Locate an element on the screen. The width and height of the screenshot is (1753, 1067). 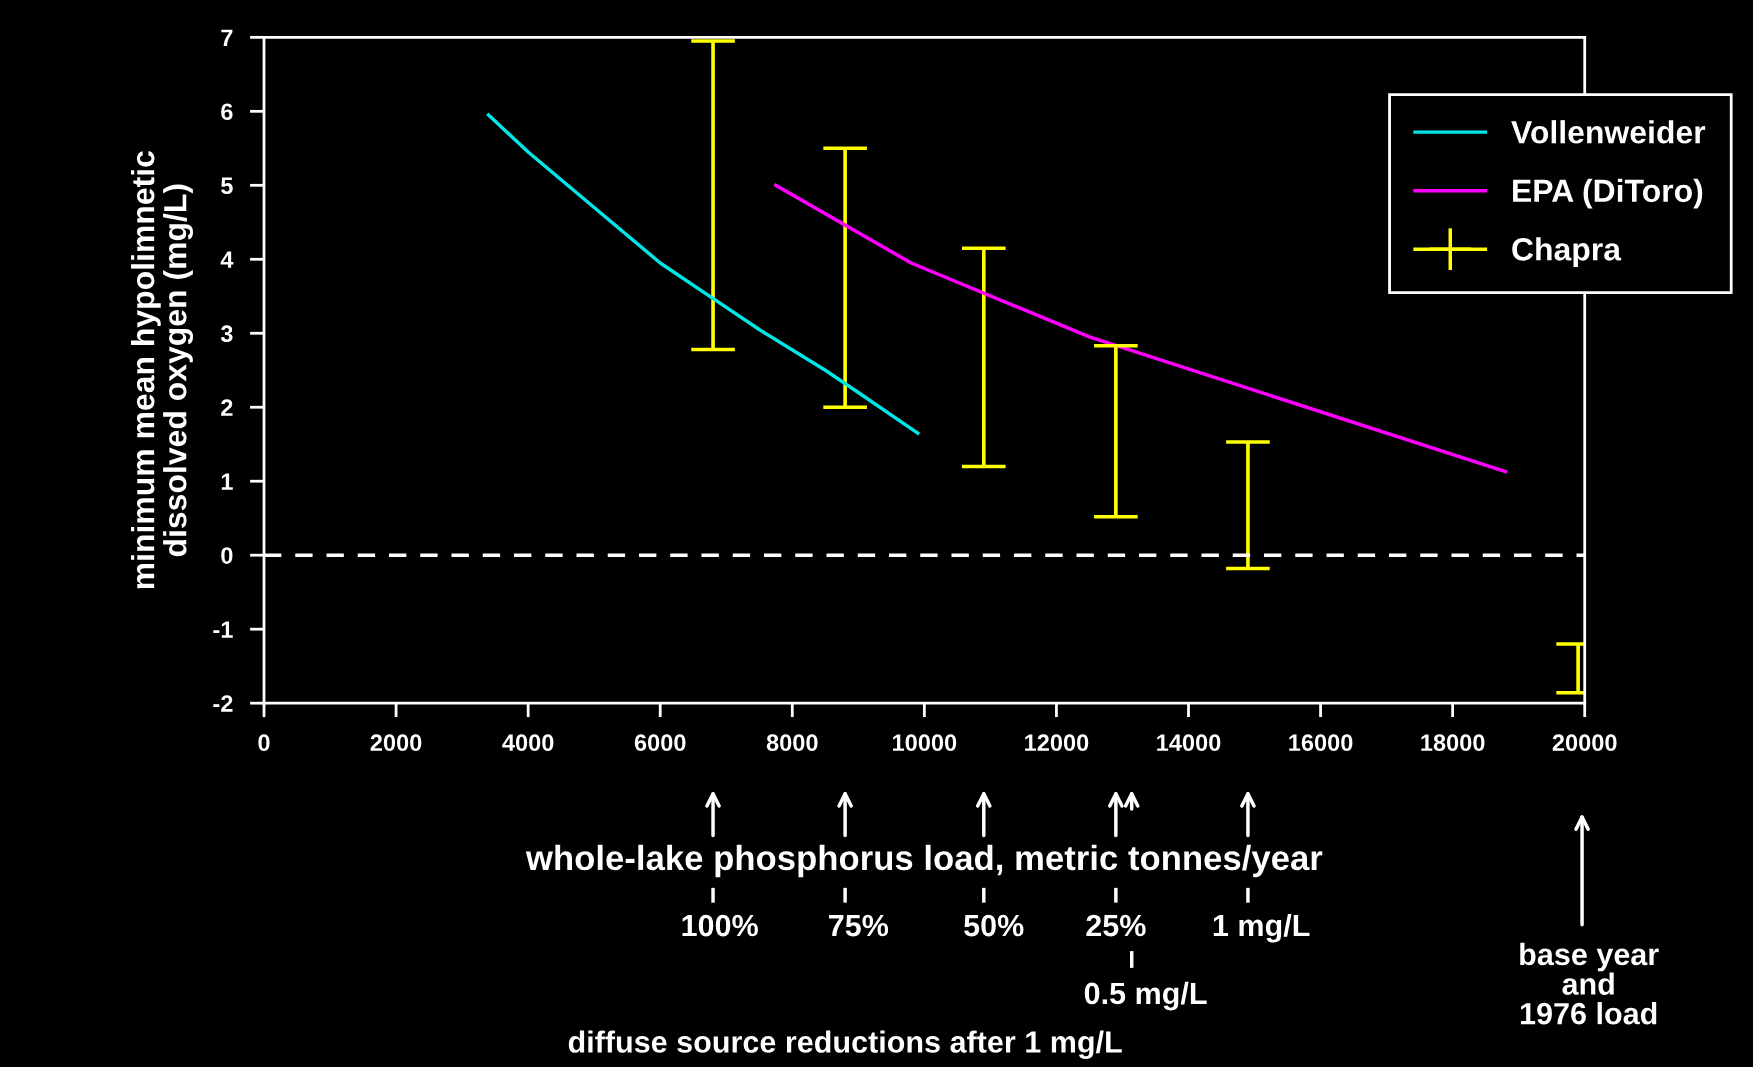
legend-label: Chapra is located at coordinates (1567, 252).